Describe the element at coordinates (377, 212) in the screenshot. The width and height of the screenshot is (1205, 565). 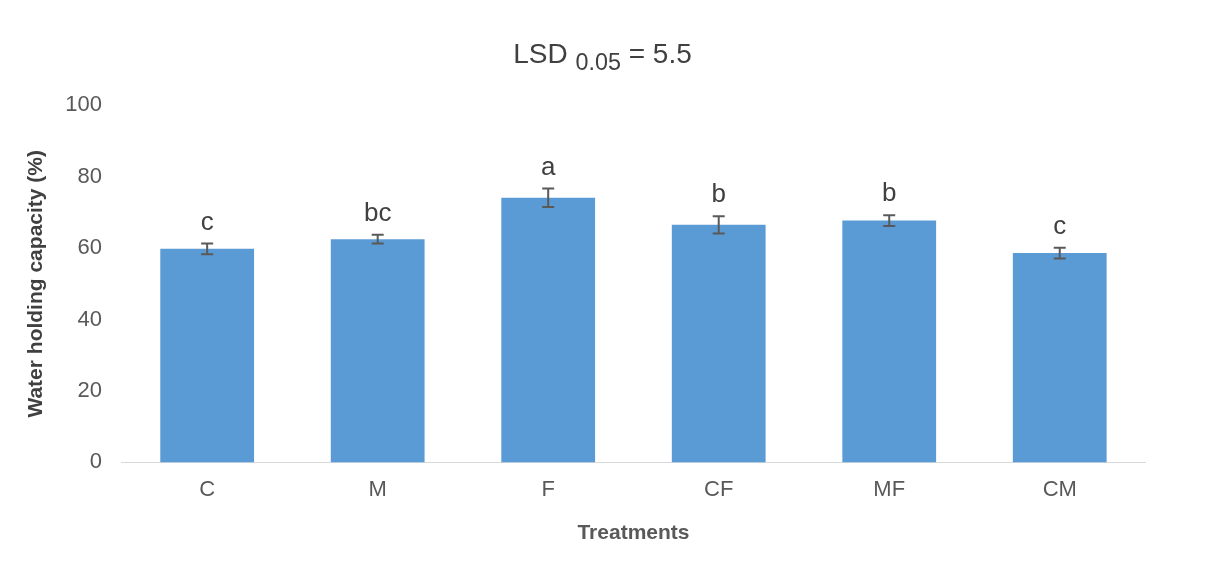
I see `annotation: bc` at that location.